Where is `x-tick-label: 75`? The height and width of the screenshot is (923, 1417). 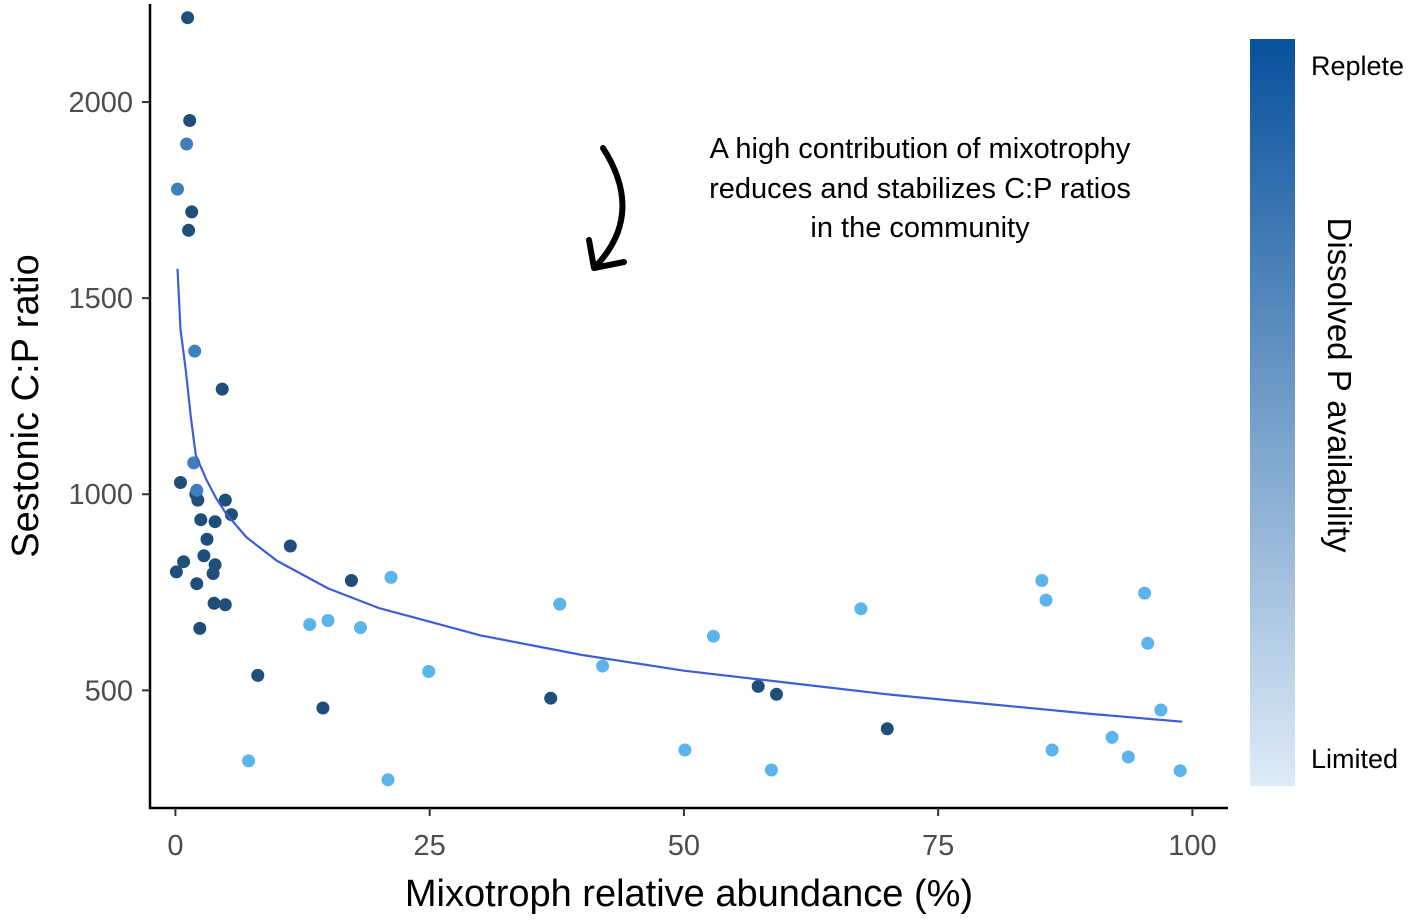 x-tick-label: 75 is located at coordinates (938, 846).